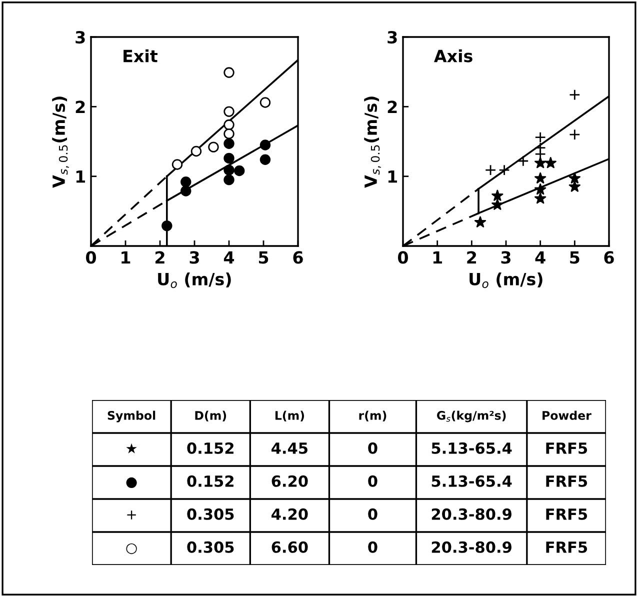  What do you see at coordinates (290, 448) in the screenshot?
I see `text: 4.45` at bounding box center [290, 448].